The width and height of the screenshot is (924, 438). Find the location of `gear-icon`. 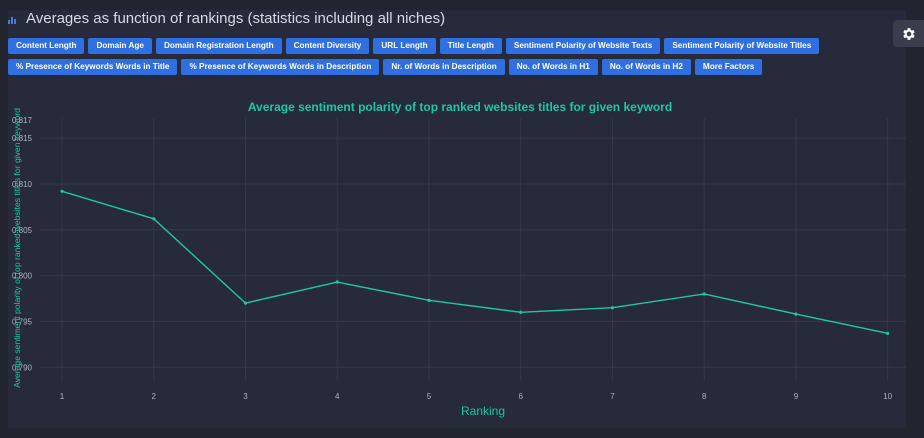

gear-icon is located at coordinates (908, 33).